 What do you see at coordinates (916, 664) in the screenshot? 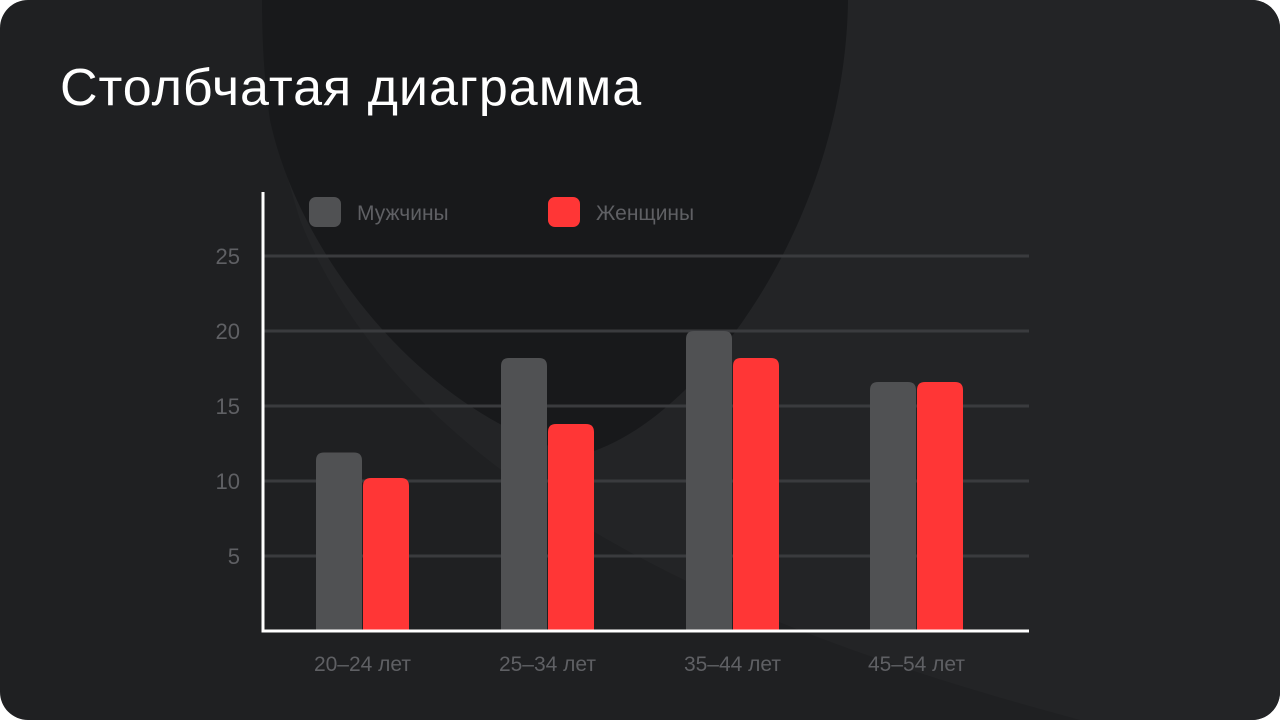
I see `x-tick-label: 45–54 лет` at bounding box center [916, 664].